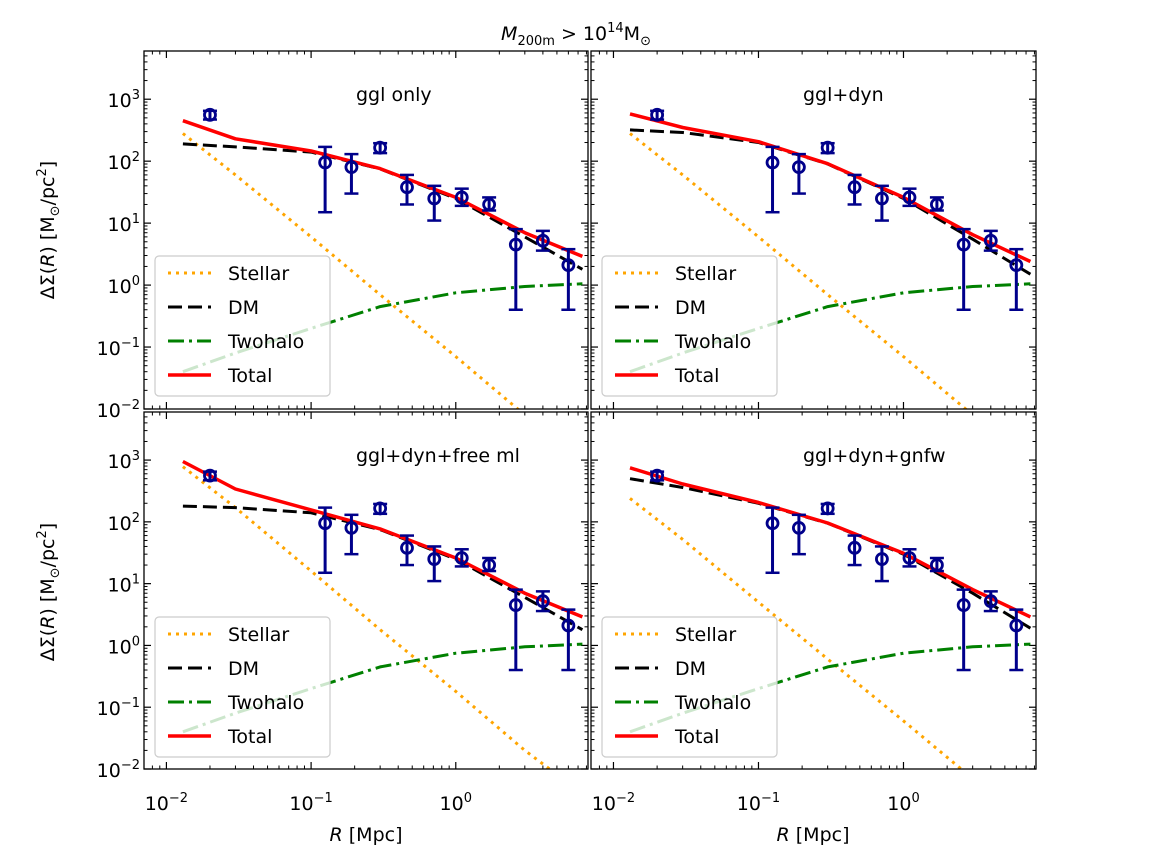  I want to click on panel-title: ggl+dyn, so click(843, 95).